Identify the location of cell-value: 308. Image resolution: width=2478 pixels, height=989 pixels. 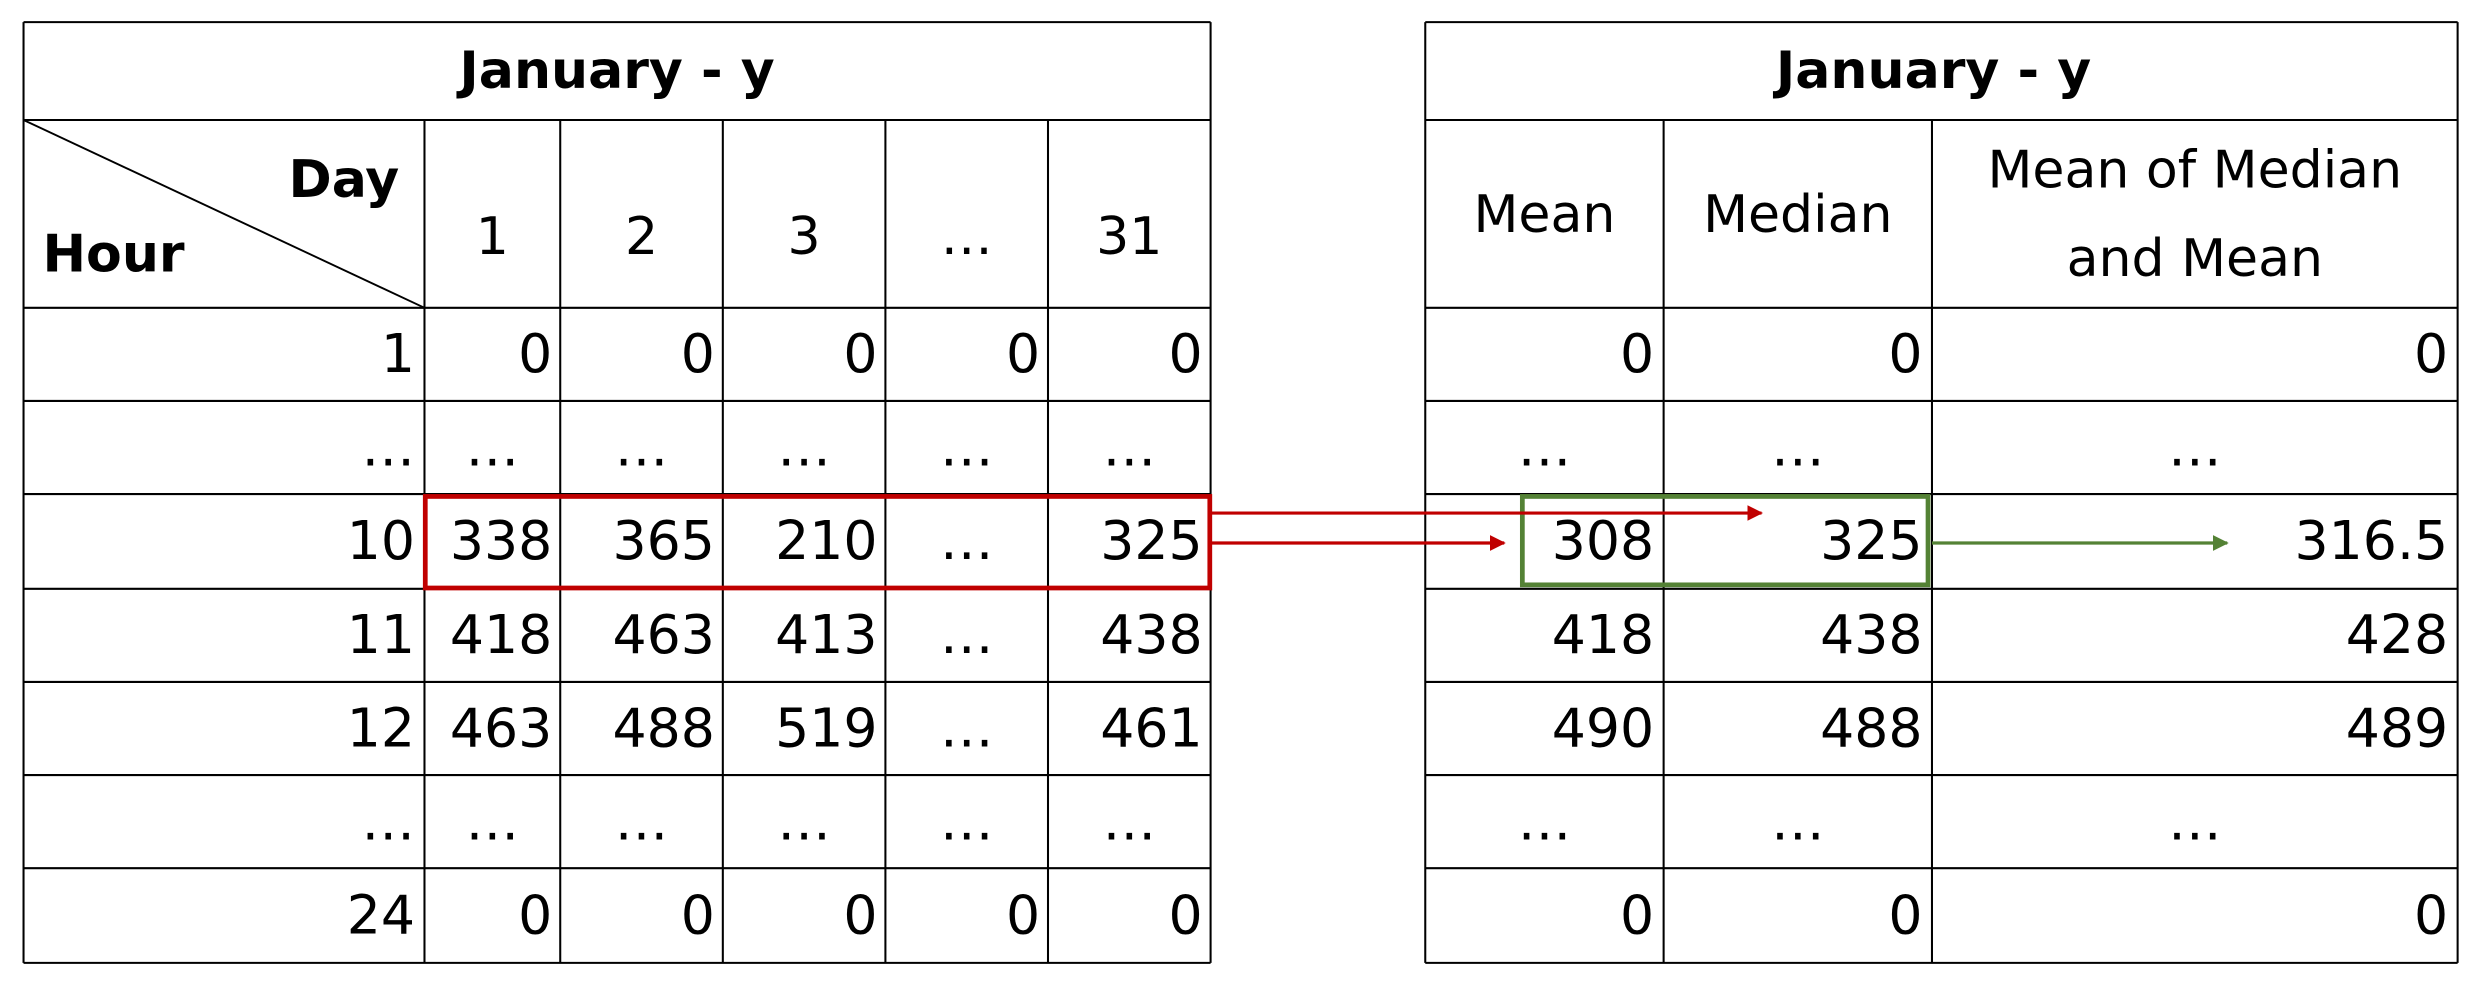
(1603, 540).